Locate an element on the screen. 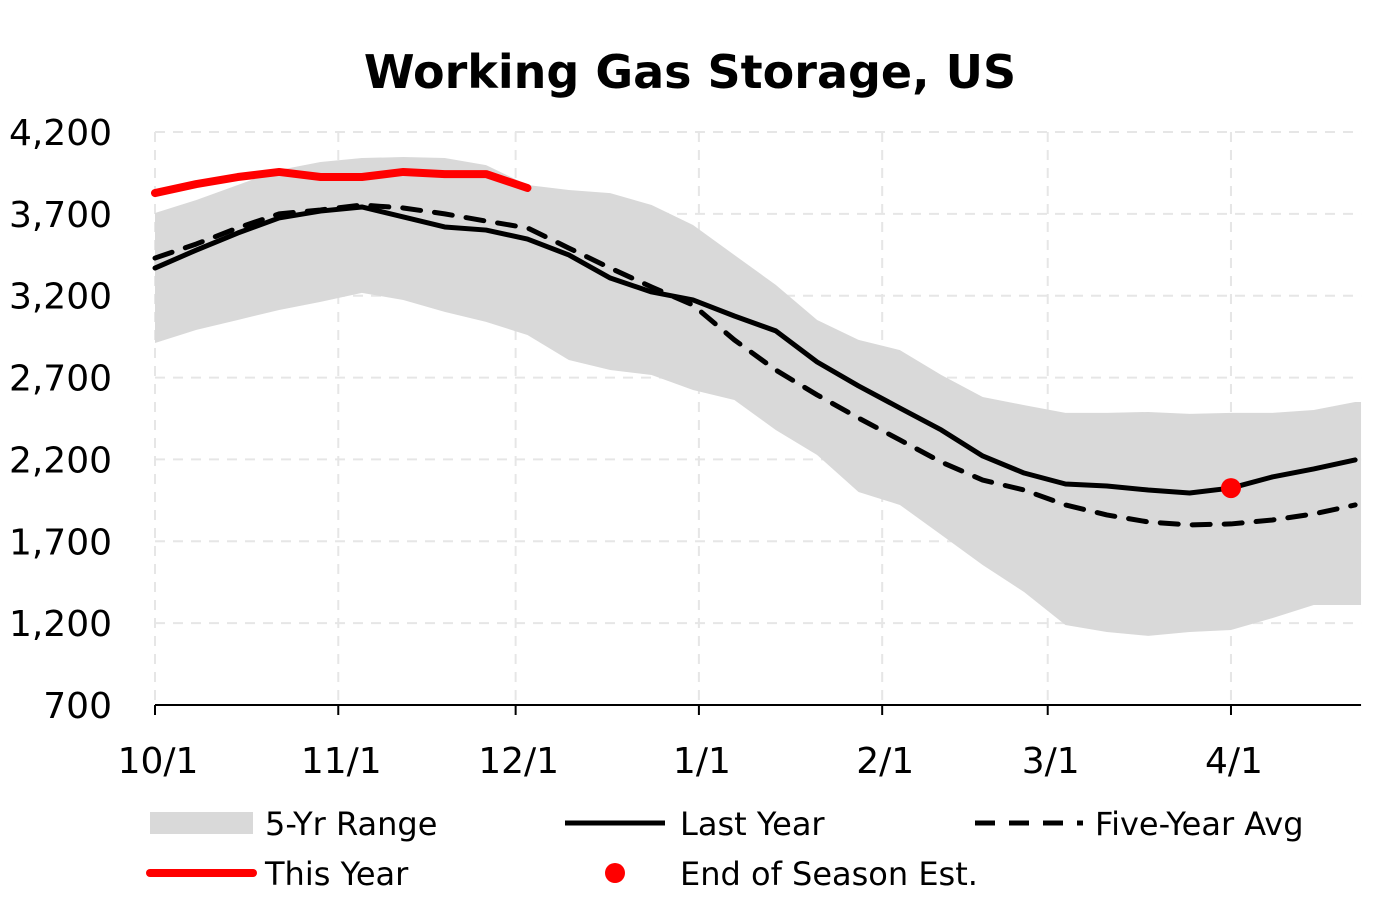 This screenshot has width=1380, height=904. x-tick-label: 12/1 is located at coordinates (518, 761).